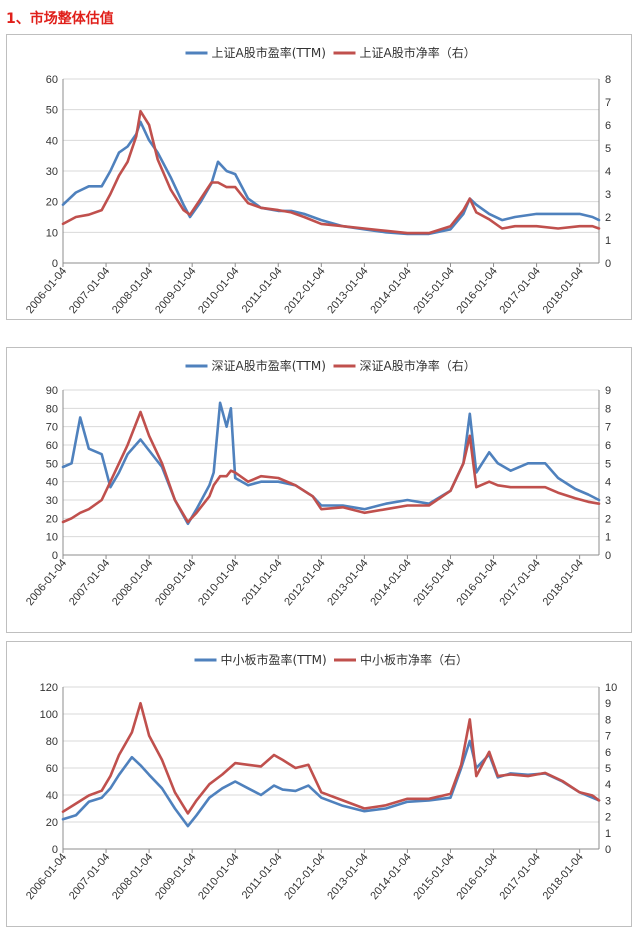  I want to click on y-left-tick-label: 120, so click(49, 688).